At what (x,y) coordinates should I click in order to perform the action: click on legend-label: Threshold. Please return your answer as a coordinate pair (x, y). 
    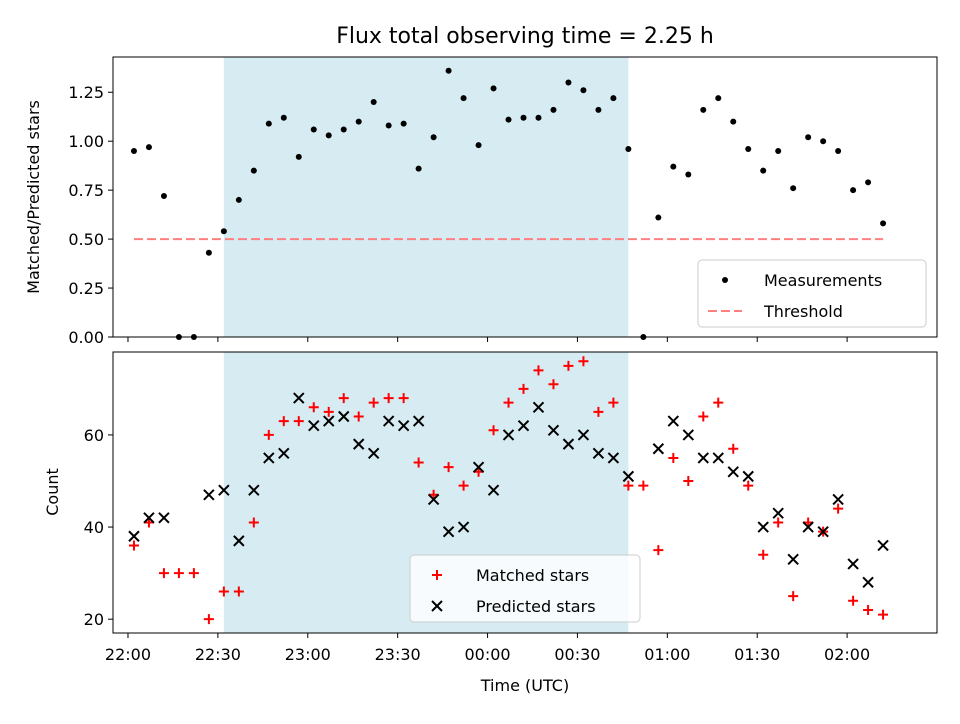
    Looking at the image, I should click on (803, 311).